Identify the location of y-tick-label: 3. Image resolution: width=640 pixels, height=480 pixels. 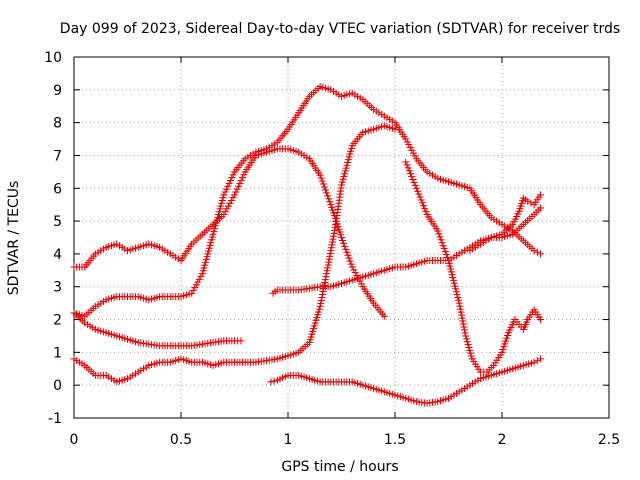
(57, 288).